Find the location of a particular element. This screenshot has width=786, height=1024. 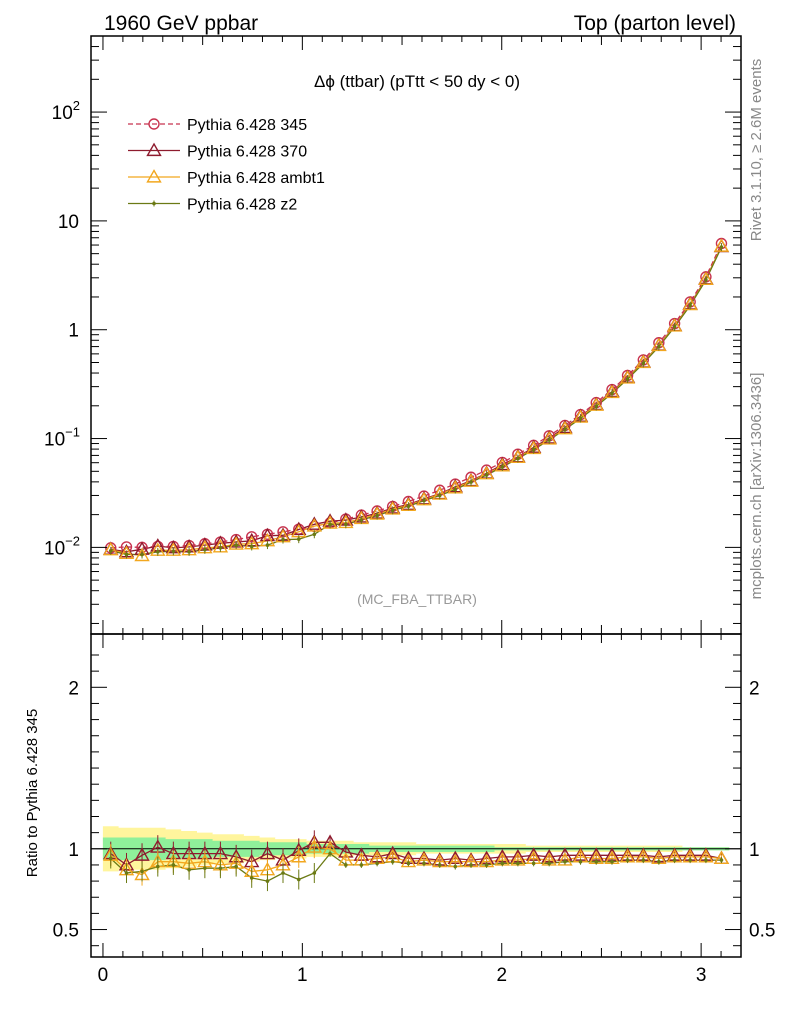

y-tick-label: 10⁻¹ is located at coordinates (62, 438).